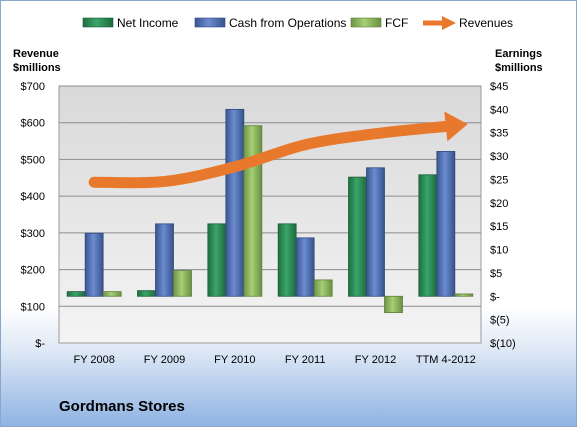  Describe the element at coordinates (449, 23) in the screenshot. I see `legend-arrowhead-revenues` at that location.